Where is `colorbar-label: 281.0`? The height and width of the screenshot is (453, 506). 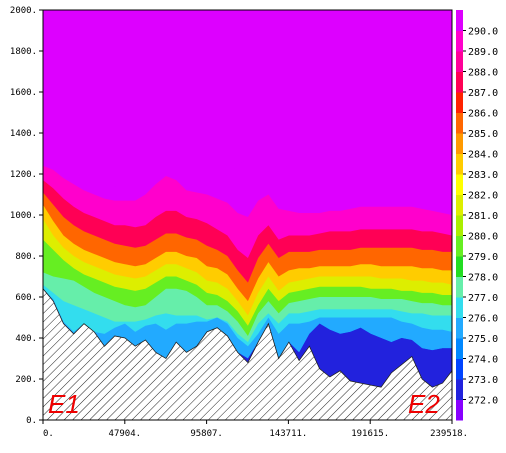
colorbar-label: 281.0 is located at coordinates (483, 216).